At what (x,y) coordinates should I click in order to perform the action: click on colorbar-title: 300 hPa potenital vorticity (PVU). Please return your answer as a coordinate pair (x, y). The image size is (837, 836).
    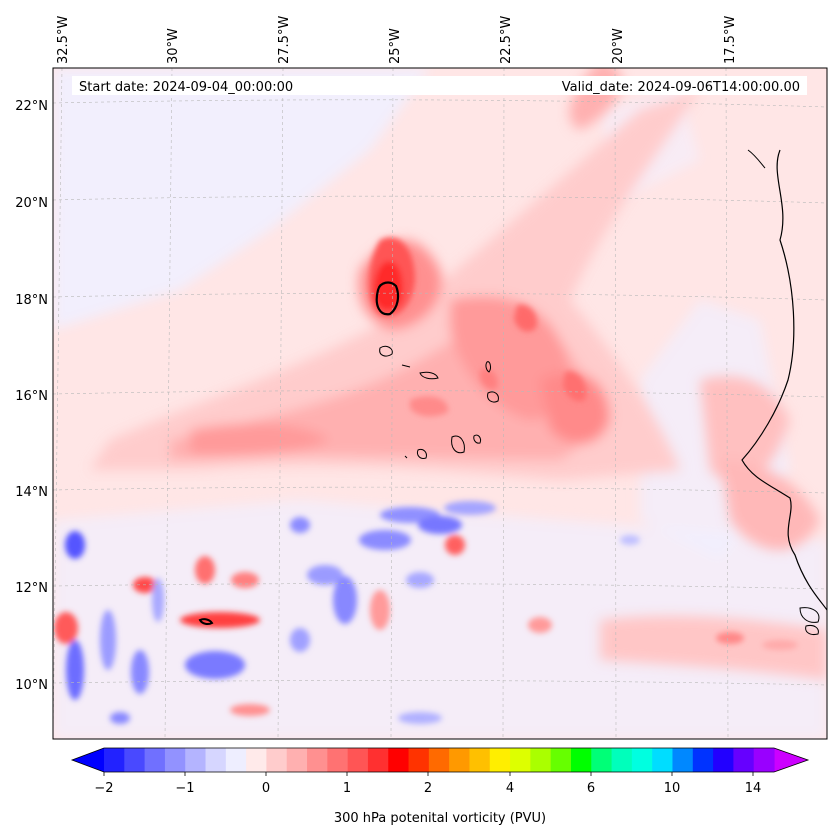
    Looking at the image, I should click on (440, 818).